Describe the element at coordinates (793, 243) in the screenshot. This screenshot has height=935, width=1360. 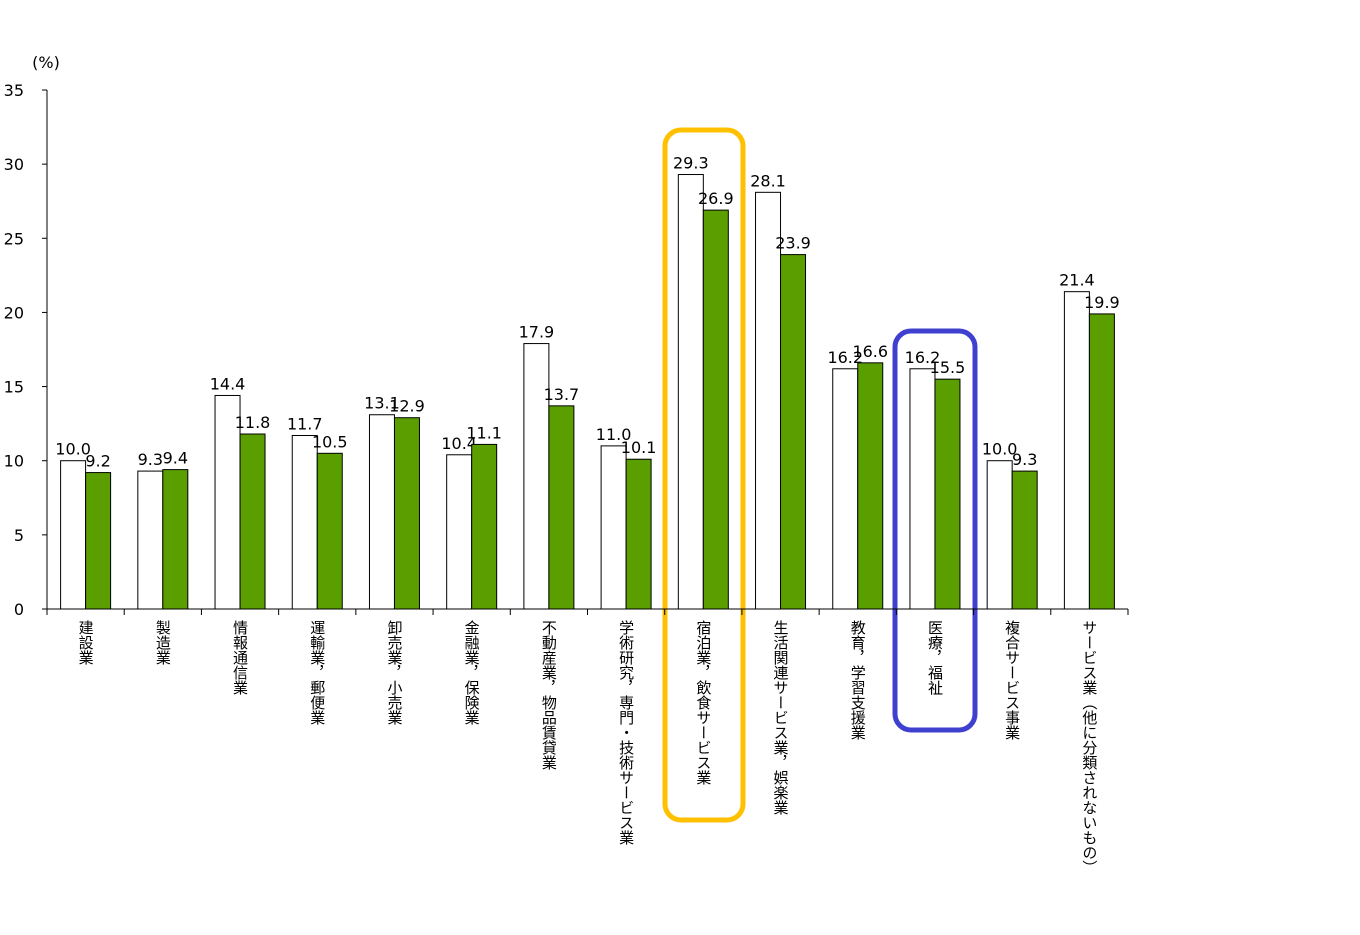
I see `value-label: 23.9` at that location.